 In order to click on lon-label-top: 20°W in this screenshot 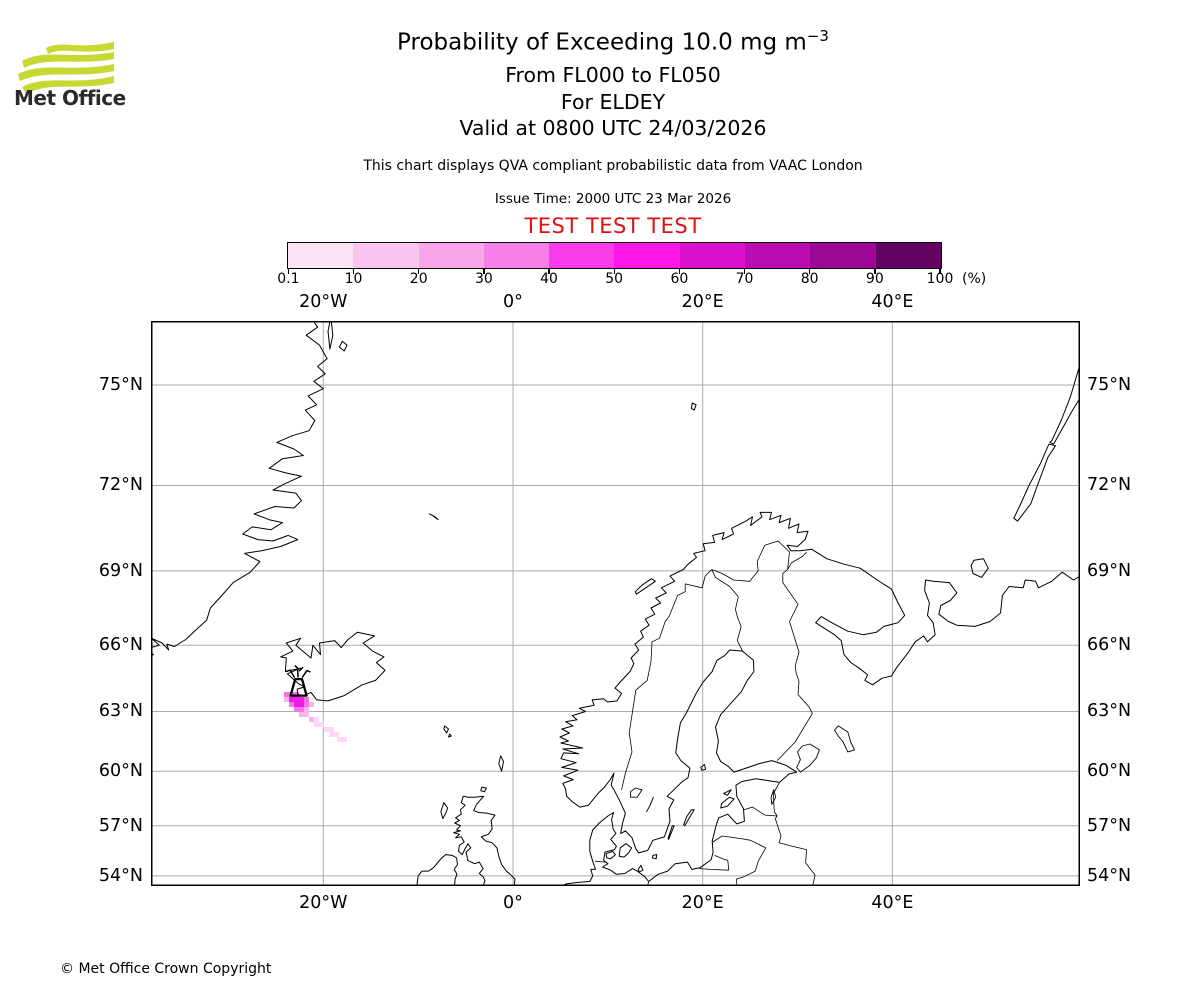, I will do `click(323, 302)`.